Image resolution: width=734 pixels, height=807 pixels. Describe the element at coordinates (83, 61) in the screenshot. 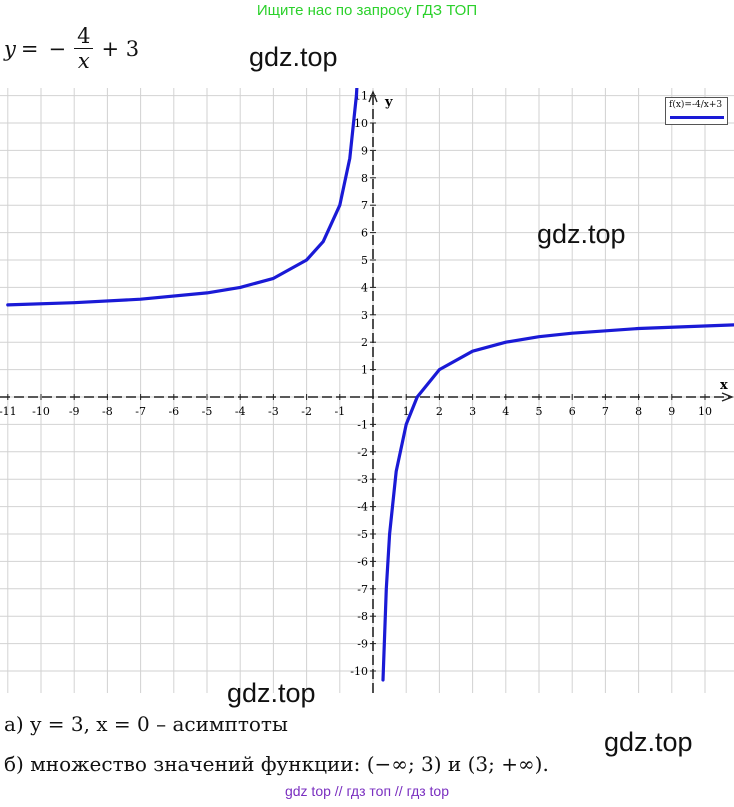

I see `formula-denominator: x` at that location.